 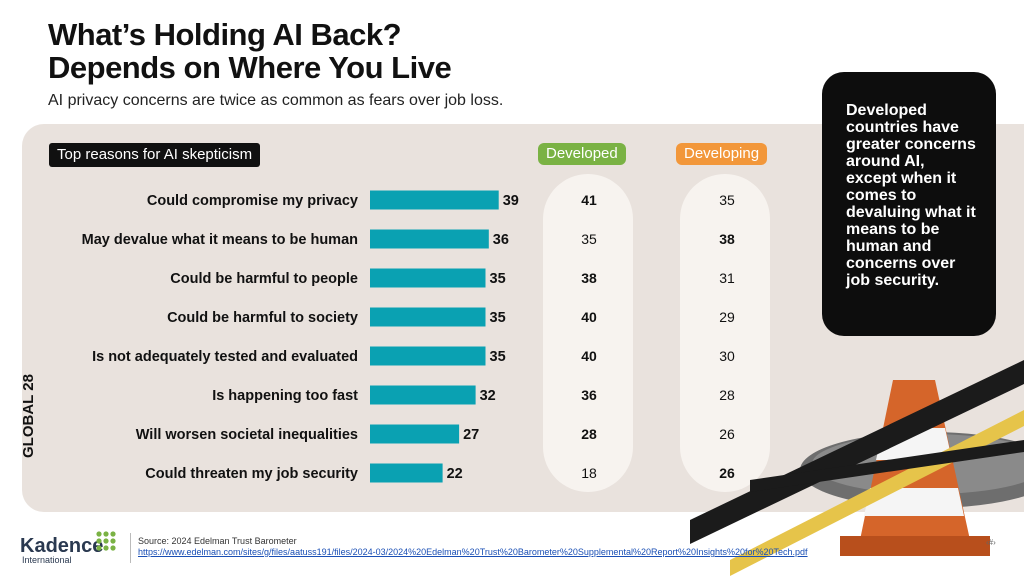 I want to click on source-text: Source: 2024 Edelman Trust Barometer, so click(x=217, y=541).